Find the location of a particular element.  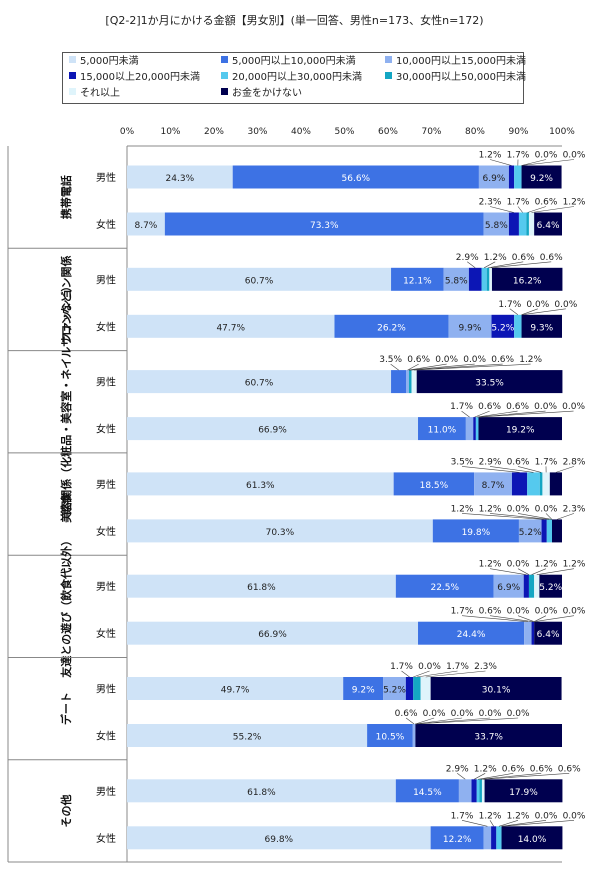

legend-item: 5,000円以上10,000円未満 is located at coordinates (288, 62).